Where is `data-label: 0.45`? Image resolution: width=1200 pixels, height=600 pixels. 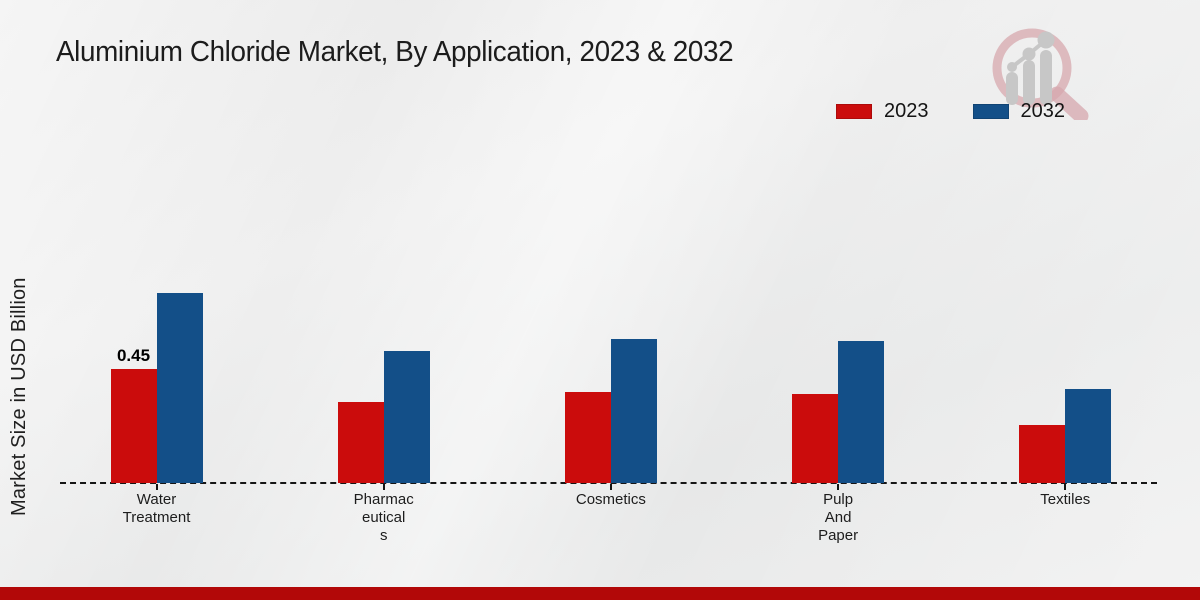 data-label: 0.45 is located at coordinates (133, 355).